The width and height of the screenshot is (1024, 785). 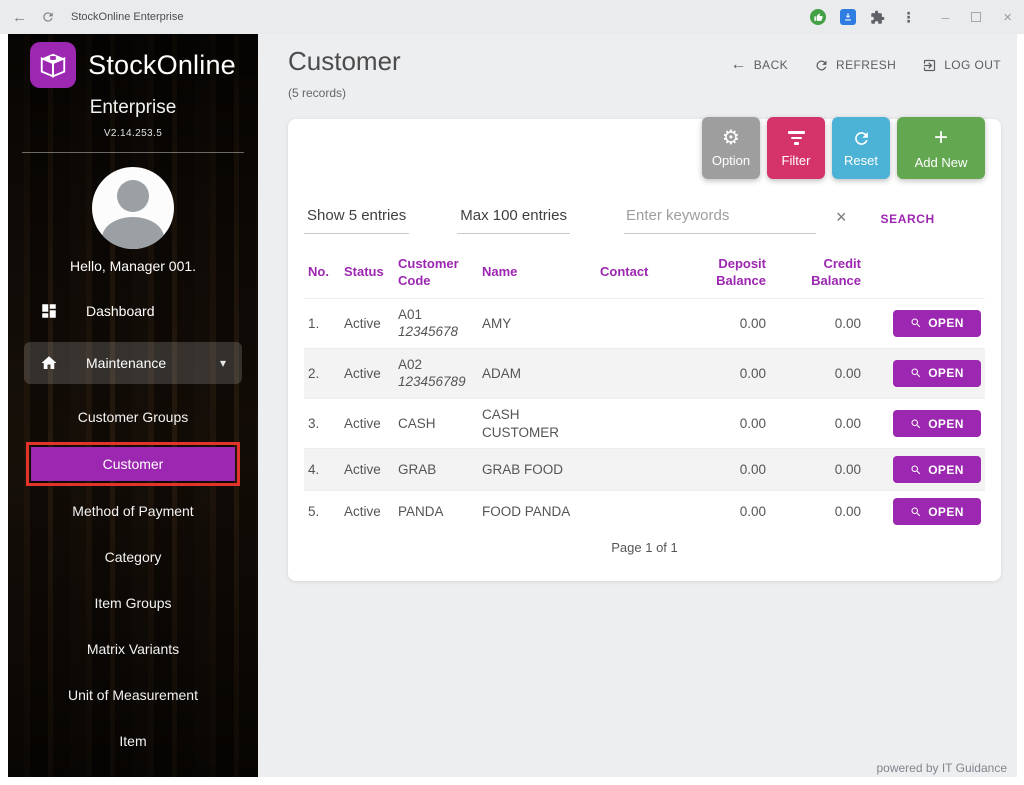 I want to click on search-input, so click(x=719, y=220).